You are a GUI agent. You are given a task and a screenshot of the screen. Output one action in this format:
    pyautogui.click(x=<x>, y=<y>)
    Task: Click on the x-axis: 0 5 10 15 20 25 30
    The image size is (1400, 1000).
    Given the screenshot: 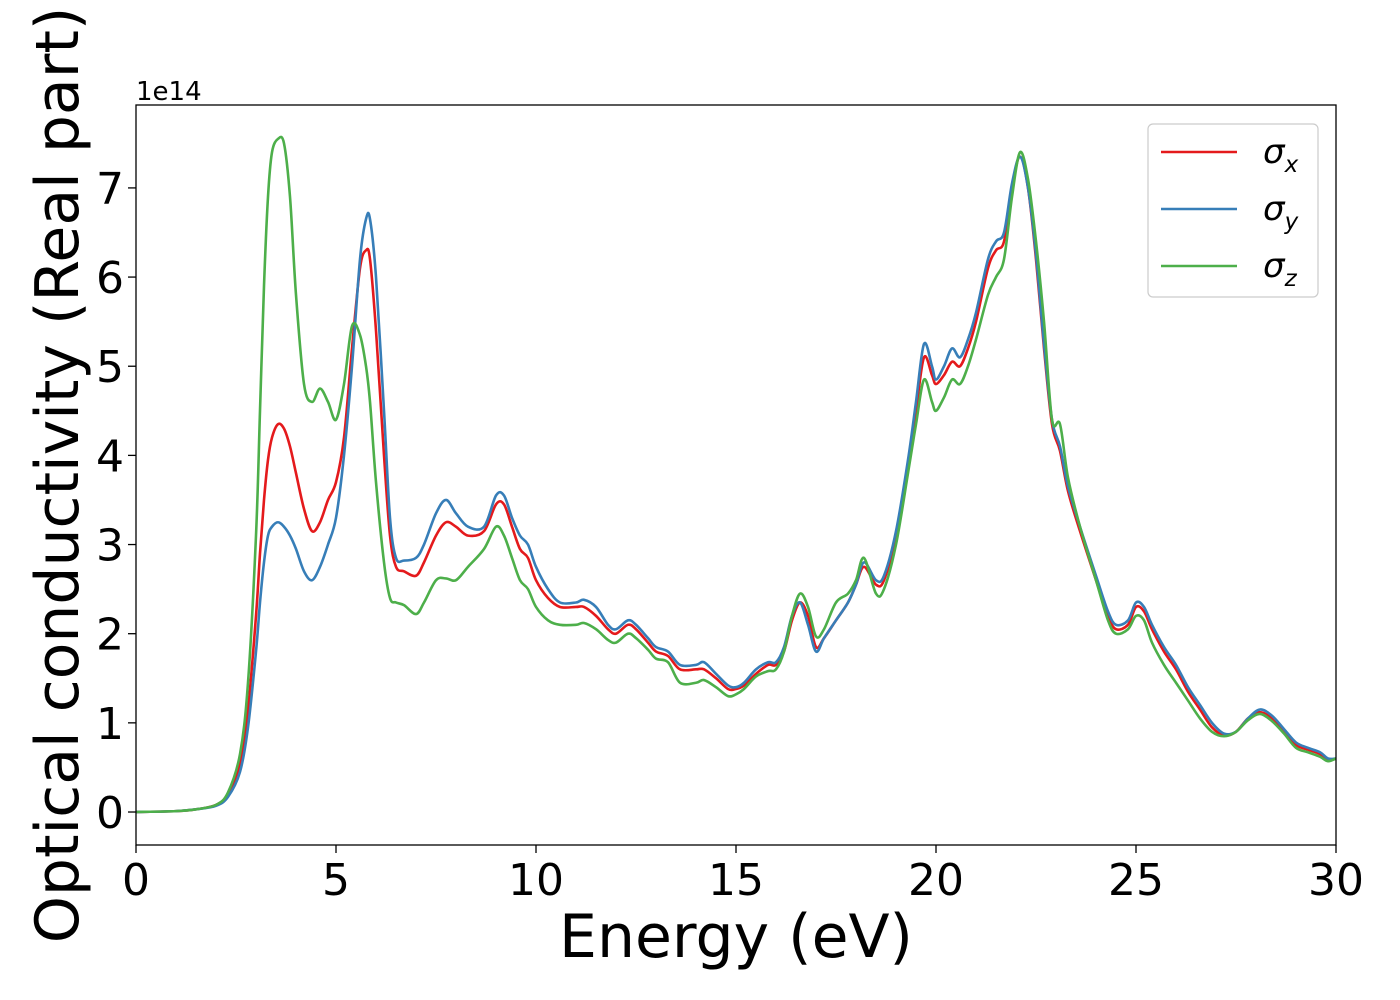 What is the action you would take?
    pyautogui.click(x=743, y=875)
    